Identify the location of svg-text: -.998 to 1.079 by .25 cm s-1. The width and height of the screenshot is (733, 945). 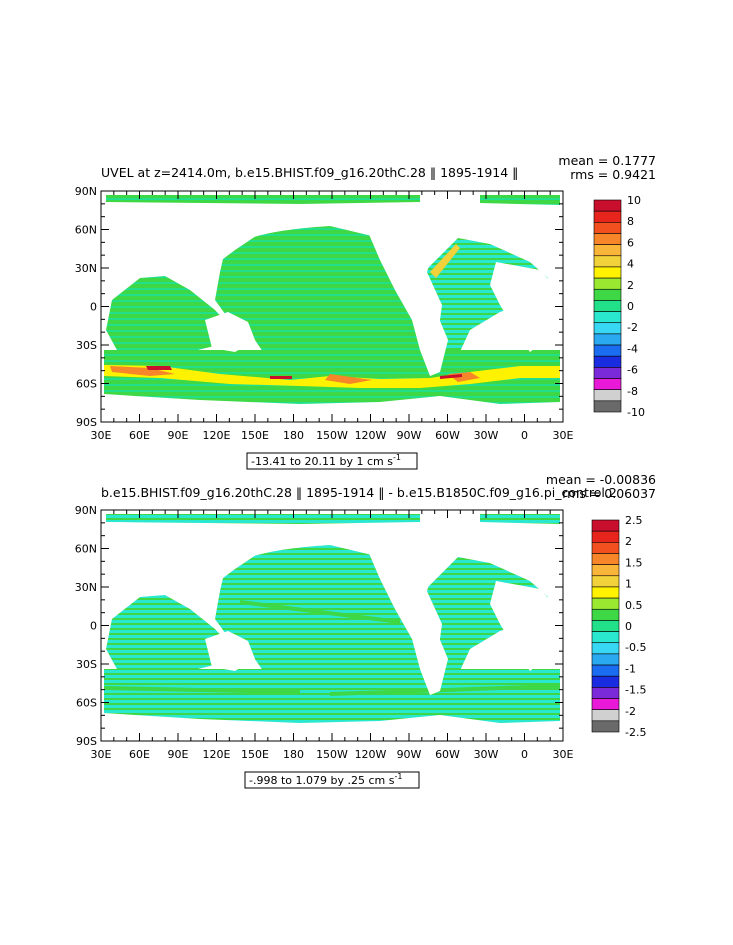
(325, 779).